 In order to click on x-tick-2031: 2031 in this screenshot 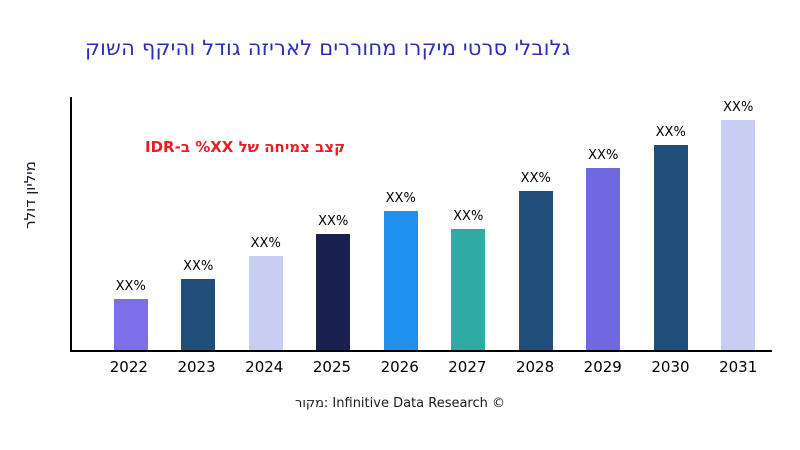, I will do `click(738, 367)`.